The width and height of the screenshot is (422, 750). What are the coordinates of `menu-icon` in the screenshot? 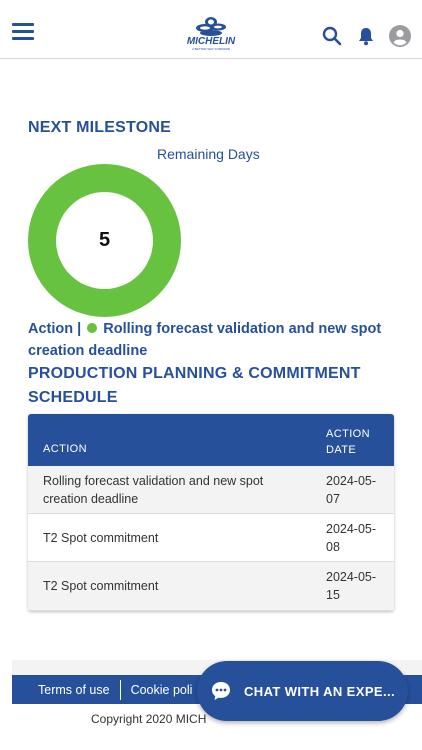 It's located at (23, 32).